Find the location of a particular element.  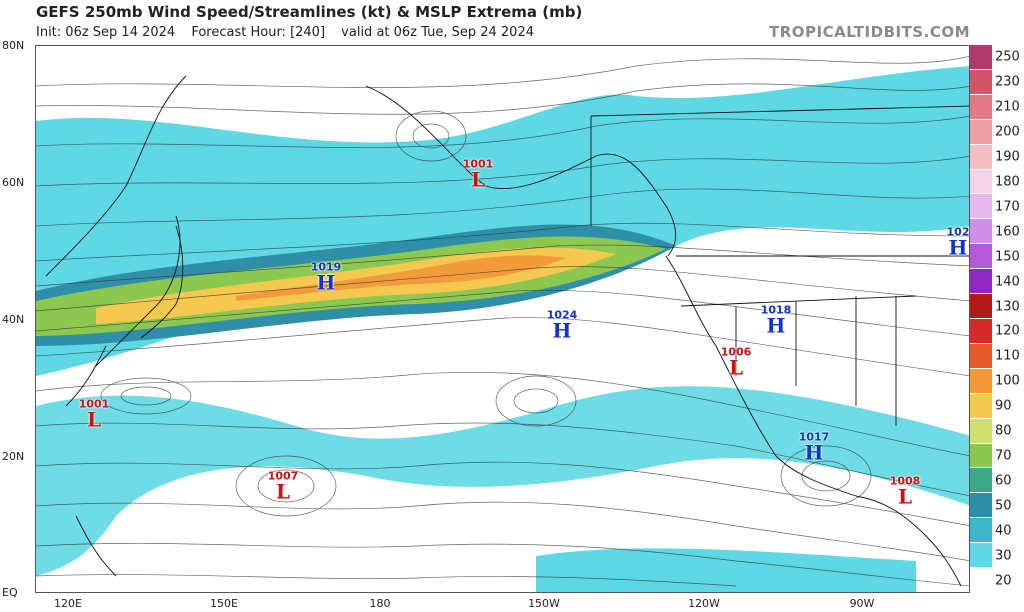

lat-label-eq: EQ is located at coordinates (10, 592).